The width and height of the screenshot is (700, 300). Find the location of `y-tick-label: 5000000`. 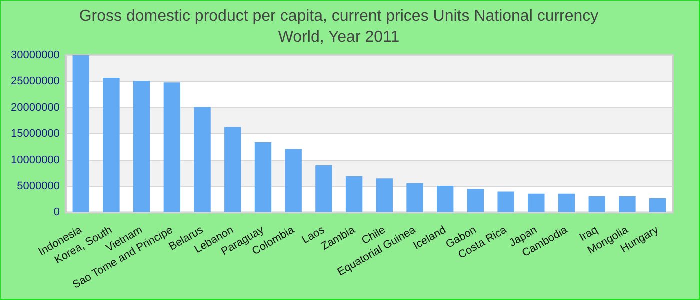

y-tick-label: 5000000 is located at coordinates (38, 186).